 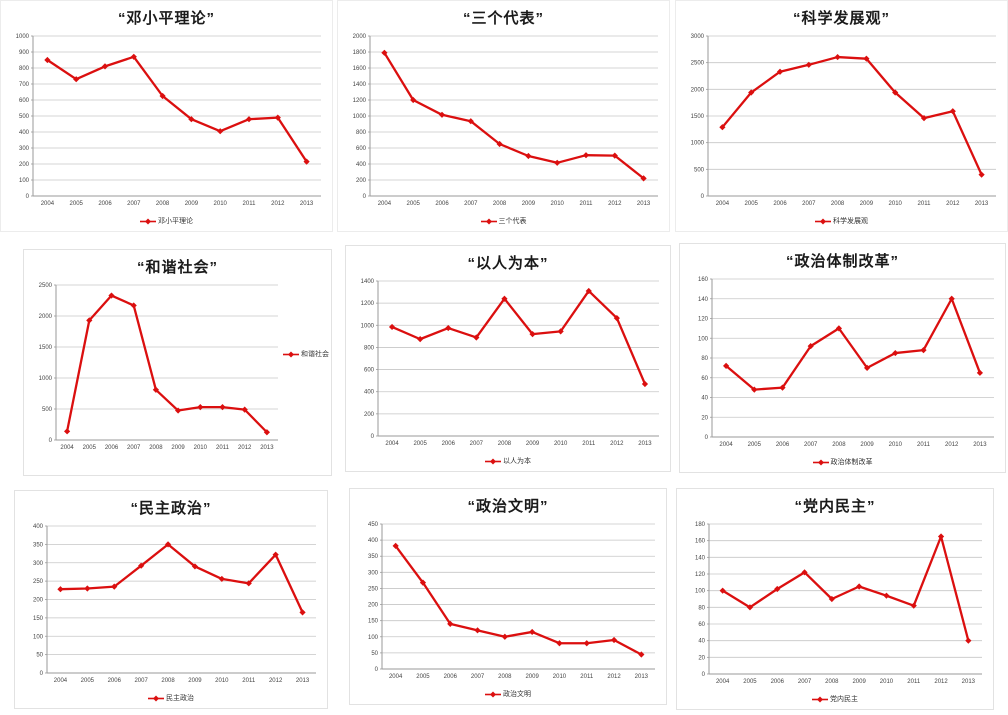 What do you see at coordinates (373, 557) in the screenshot?
I see `y-axis-tick-label: 350` at bounding box center [373, 557].